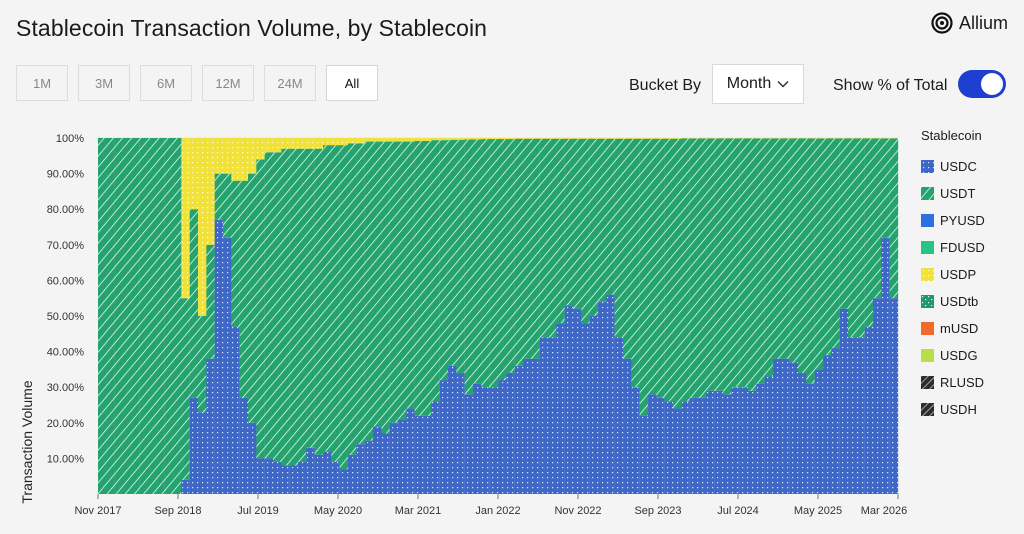 Image resolution: width=1024 pixels, height=534 pixels. Describe the element at coordinates (953, 301) in the screenshot. I see `legend-item-usdtb: USDtb` at that location.